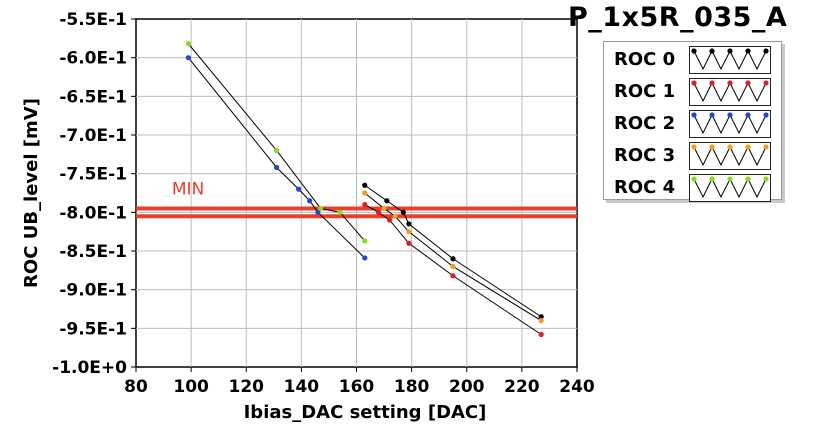  What do you see at coordinates (577, 387) in the screenshot?
I see `x-tick-label: 240` at bounding box center [577, 387].